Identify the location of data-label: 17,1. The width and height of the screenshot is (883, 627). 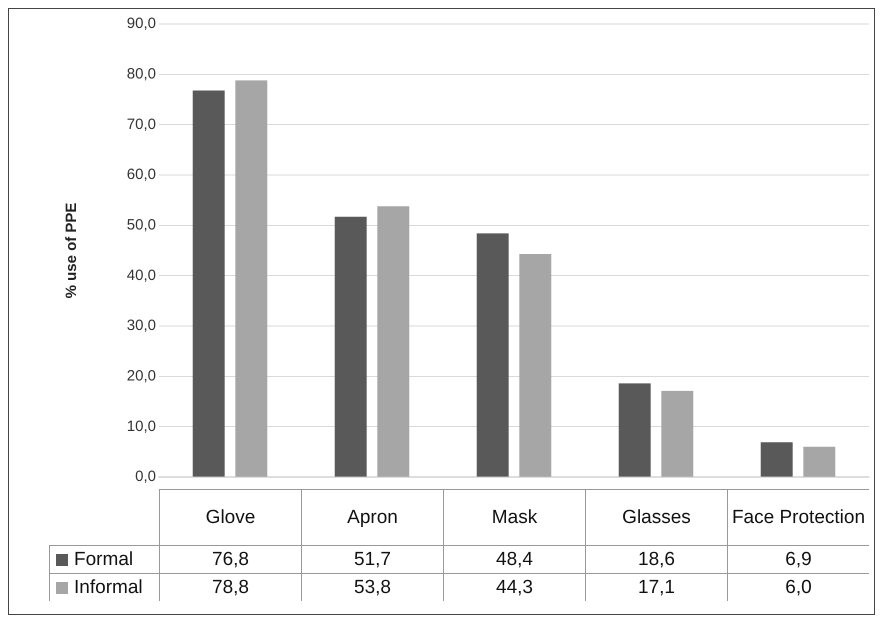
(656, 587).